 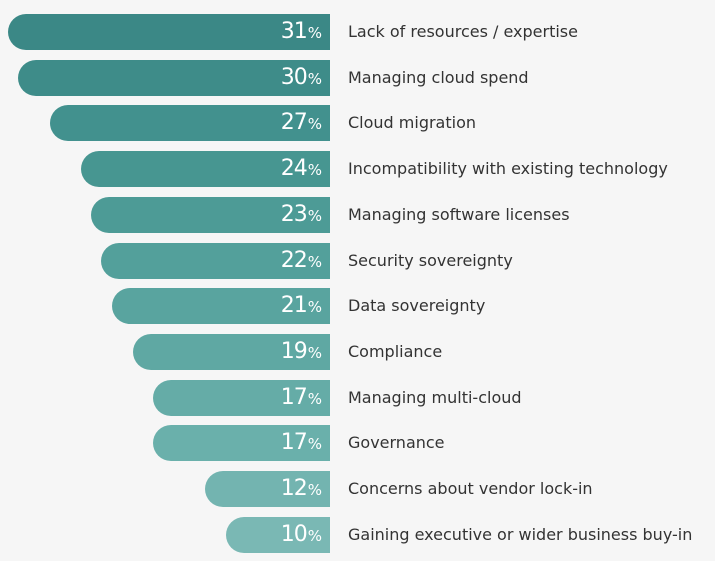 I want to click on category-label: Incompatibility with existing technology, so click(x=508, y=169).